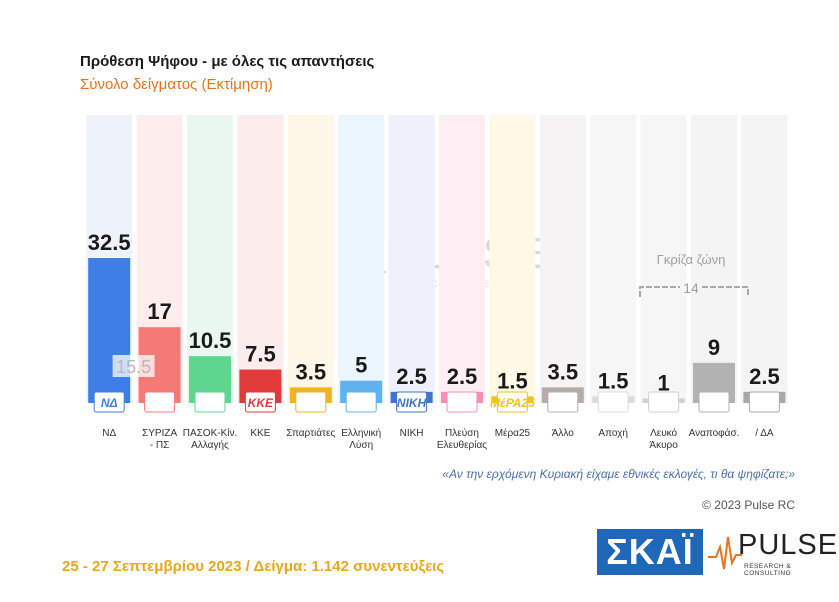 The width and height of the screenshot is (839, 602). Describe the element at coordinates (563, 433) in the screenshot. I see `category-label: Άλλο` at that location.